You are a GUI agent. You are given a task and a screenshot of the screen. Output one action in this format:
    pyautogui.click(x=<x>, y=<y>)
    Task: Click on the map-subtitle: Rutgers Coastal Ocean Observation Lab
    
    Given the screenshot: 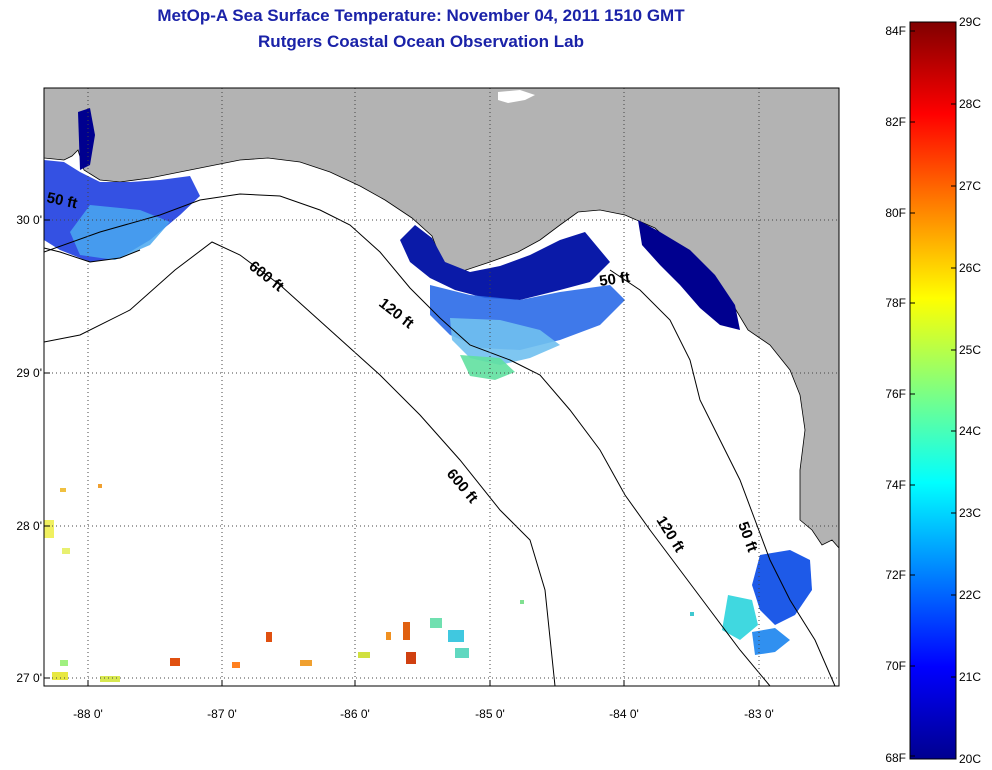 What is the action you would take?
    pyautogui.click(x=421, y=41)
    